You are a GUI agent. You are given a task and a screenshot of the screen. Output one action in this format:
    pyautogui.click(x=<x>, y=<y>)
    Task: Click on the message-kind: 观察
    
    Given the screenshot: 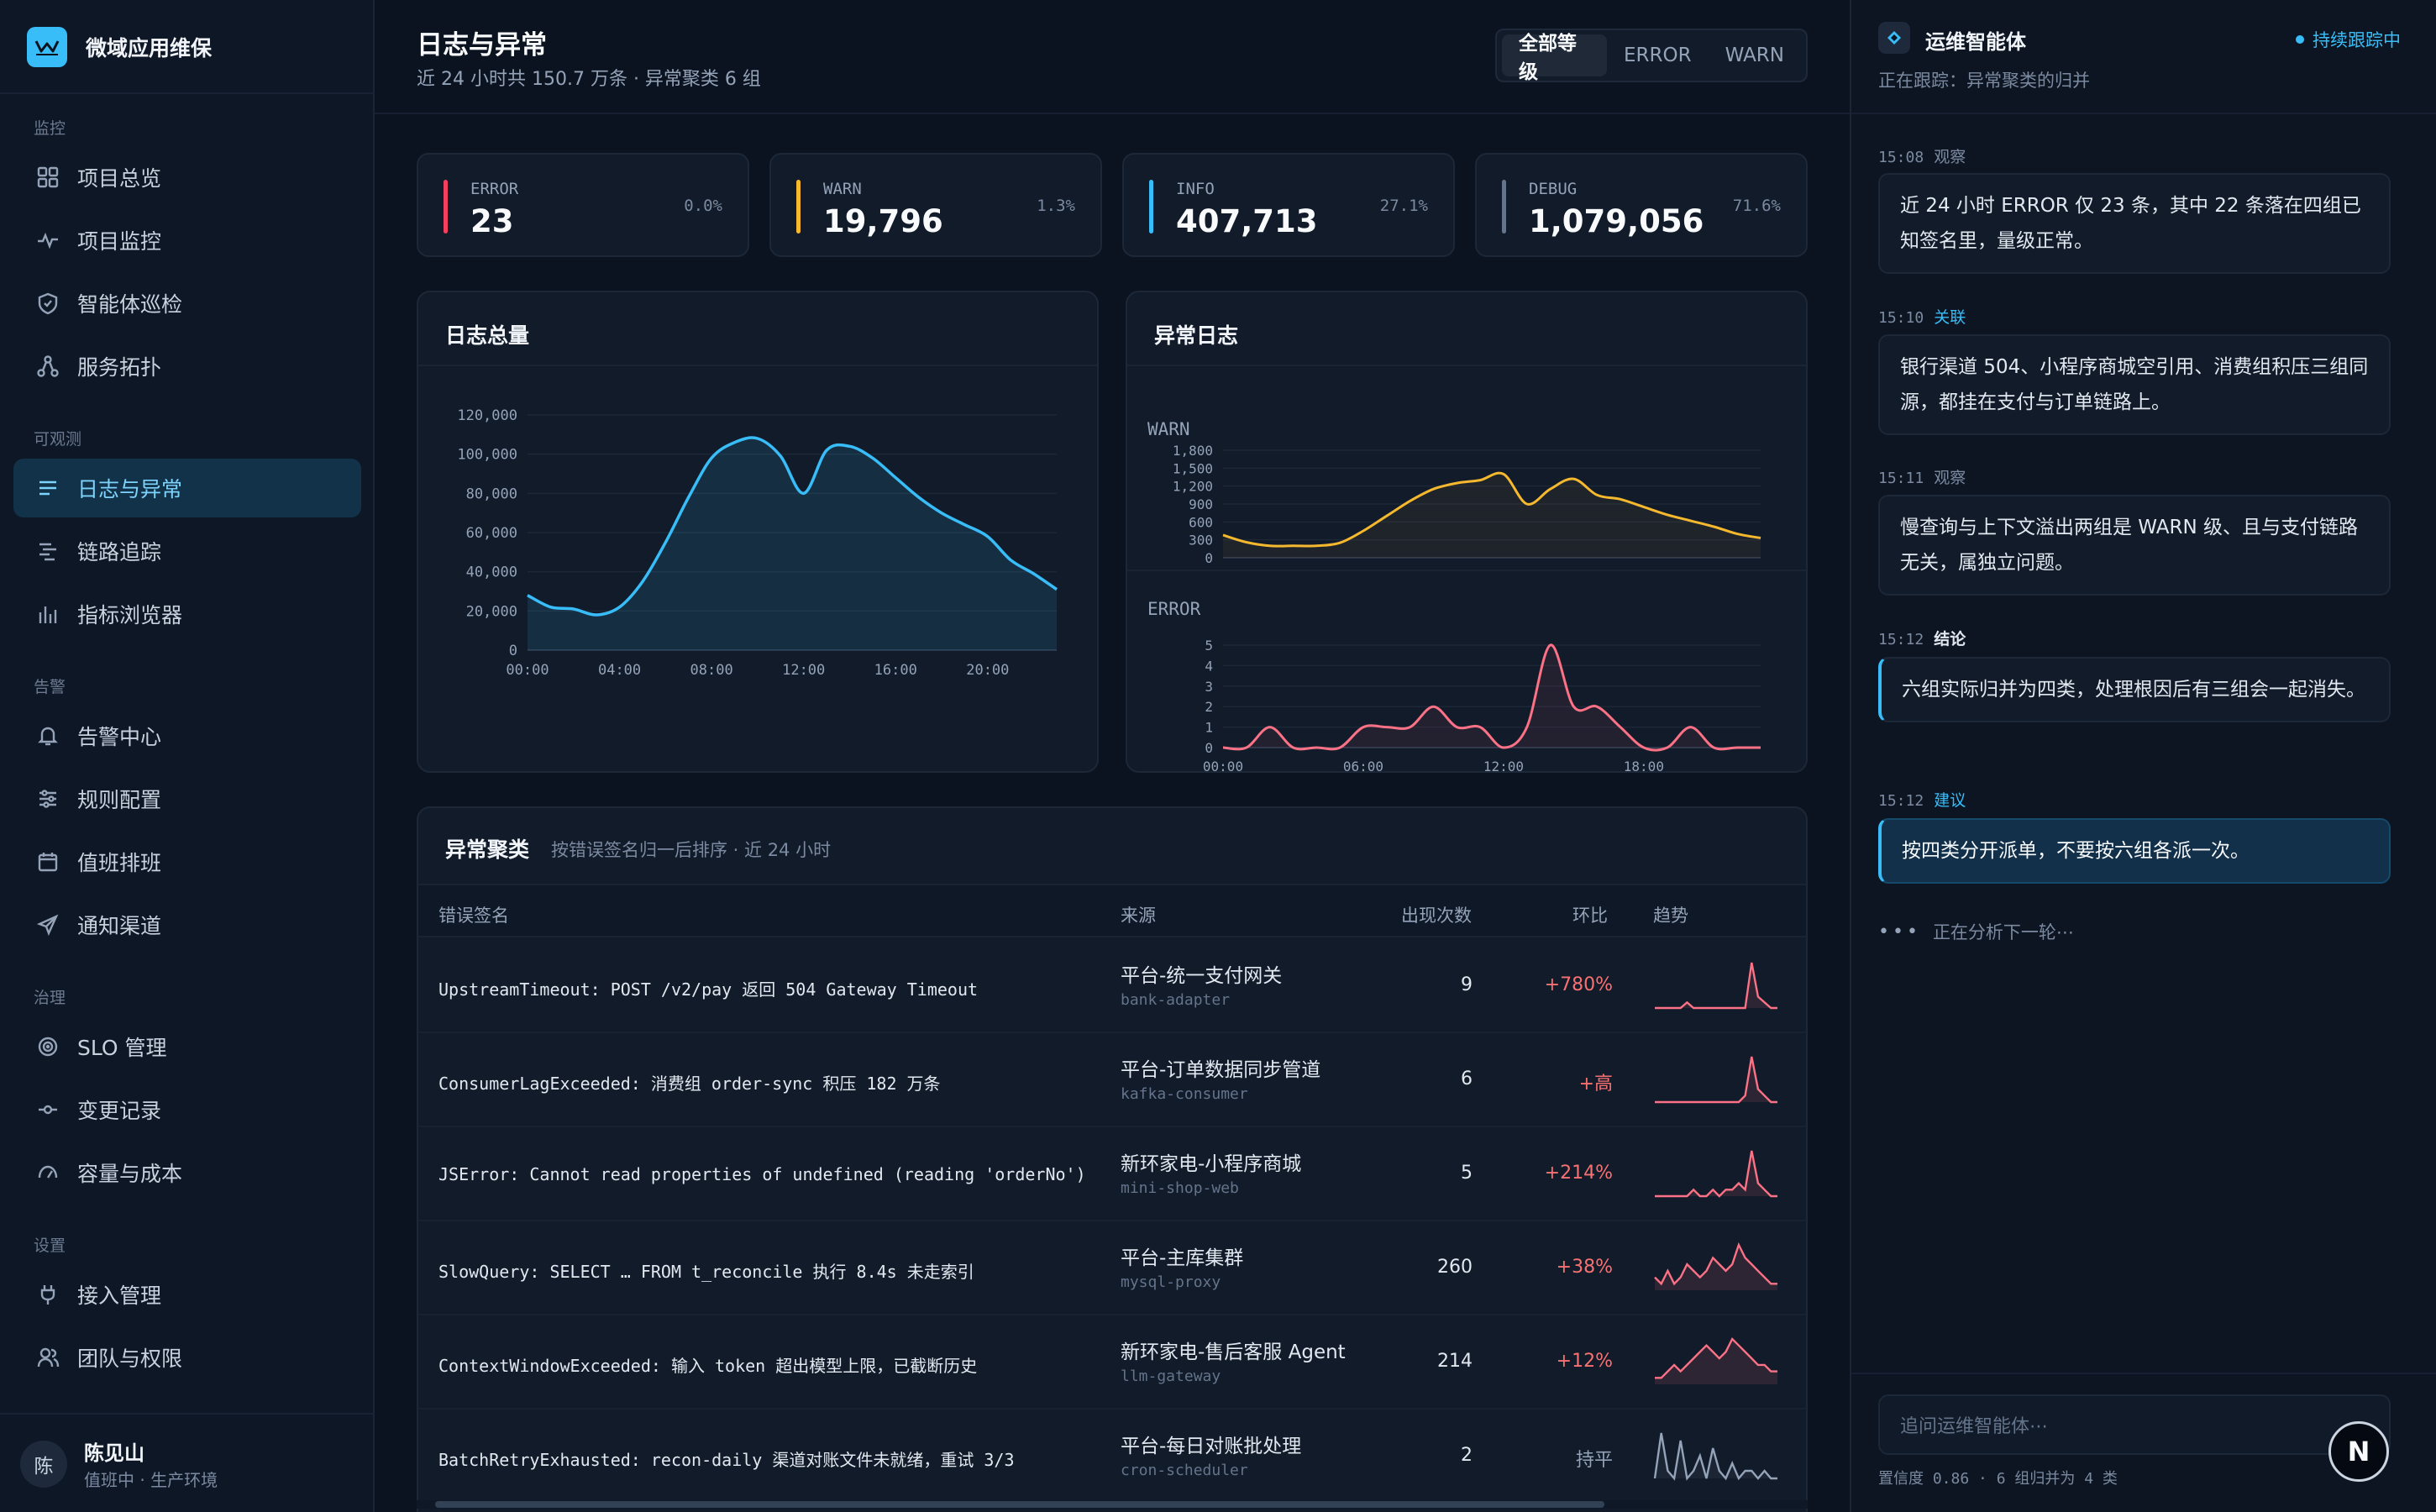 What is the action you would take?
    pyautogui.click(x=1950, y=478)
    